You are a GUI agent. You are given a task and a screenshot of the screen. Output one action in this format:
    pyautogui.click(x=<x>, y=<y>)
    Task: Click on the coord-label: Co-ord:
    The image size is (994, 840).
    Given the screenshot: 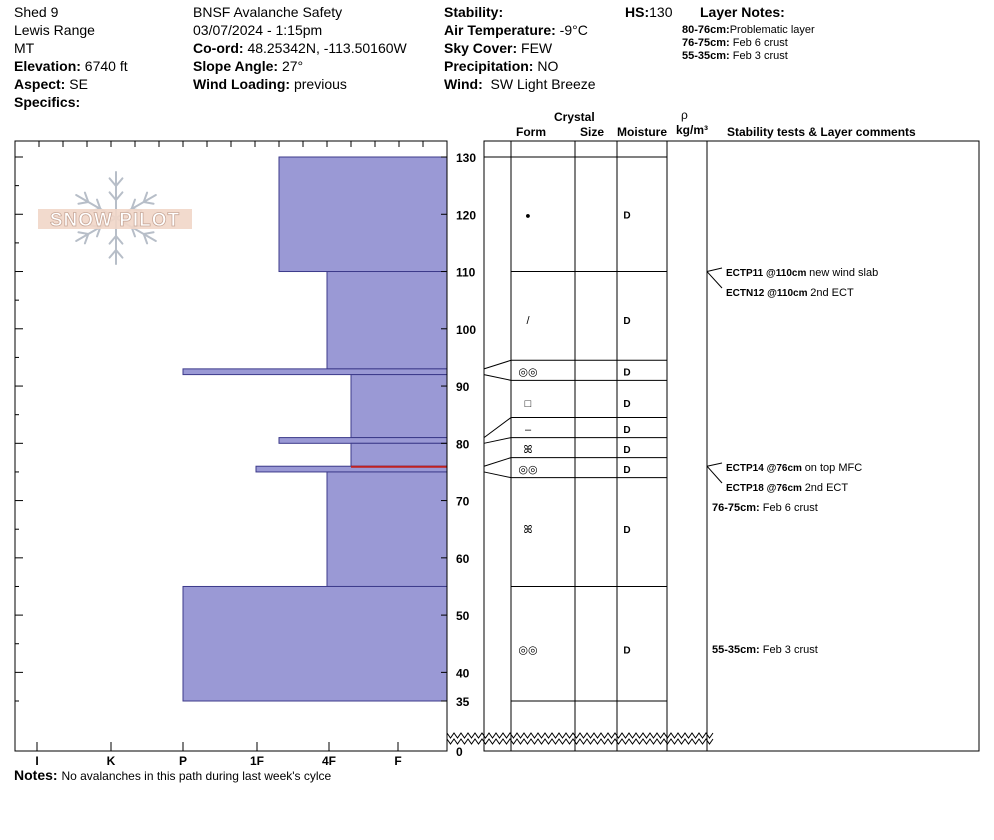 What is the action you would take?
    pyautogui.click(x=218, y=48)
    